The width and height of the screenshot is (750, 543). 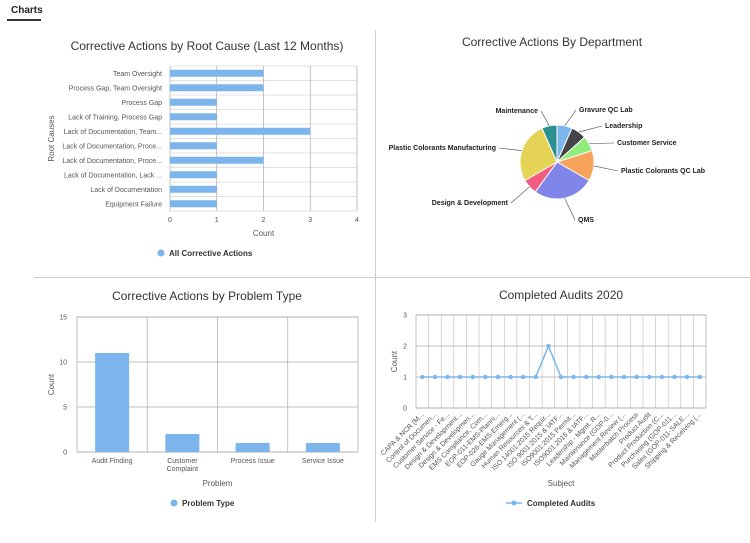 What do you see at coordinates (623, 126) in the screenshot?
I see `pie-slice-label: Leadership` at bounding box center [623, 126].